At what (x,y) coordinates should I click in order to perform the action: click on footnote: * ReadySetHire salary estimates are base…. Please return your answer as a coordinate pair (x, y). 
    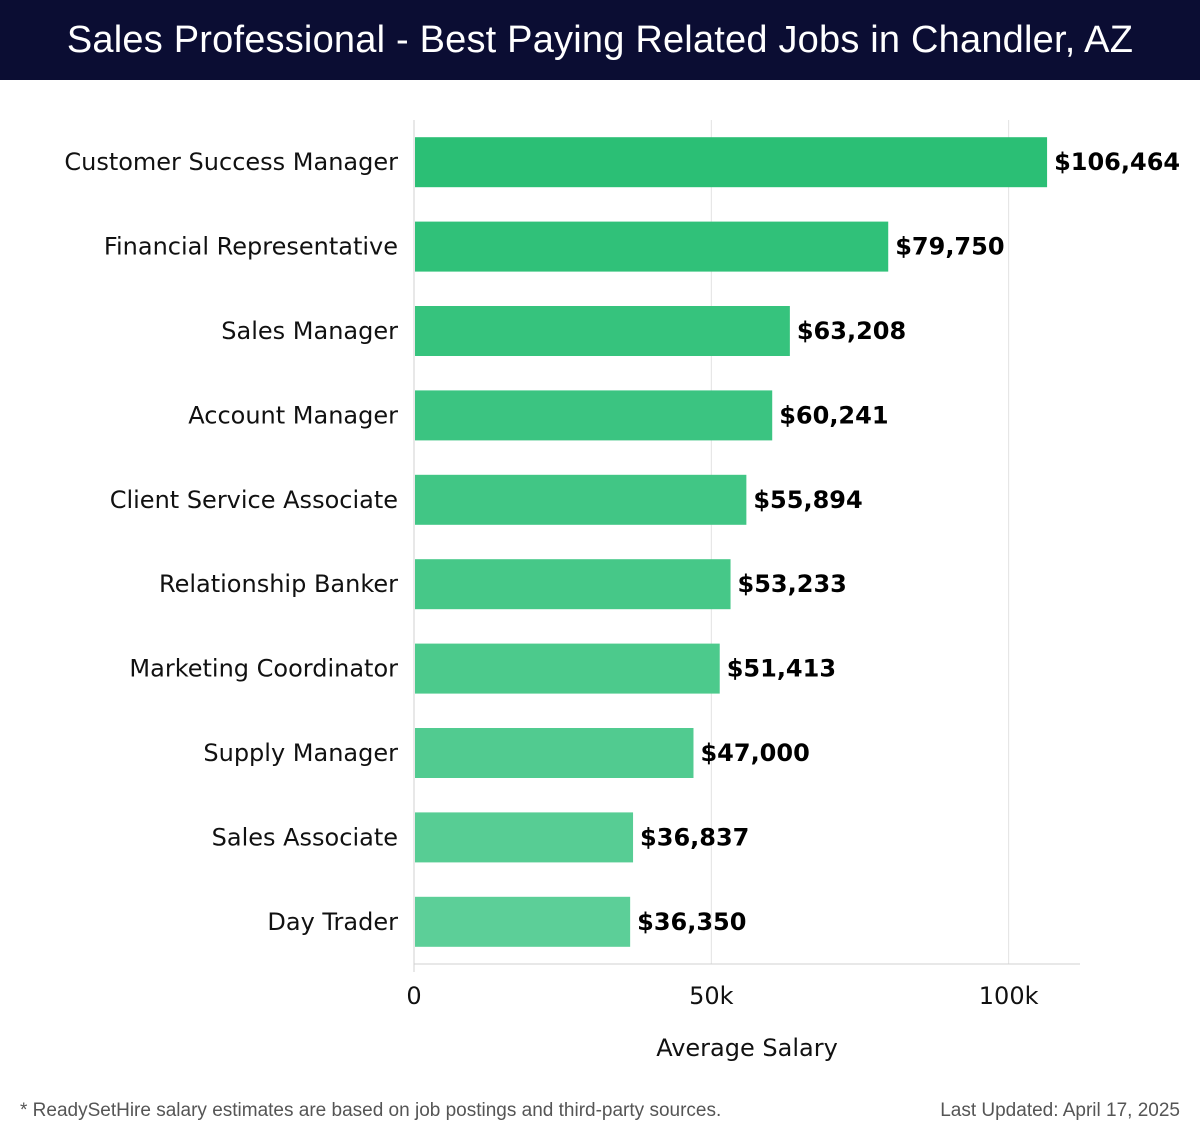
    Looking at the image, I should click on (371, 1110).